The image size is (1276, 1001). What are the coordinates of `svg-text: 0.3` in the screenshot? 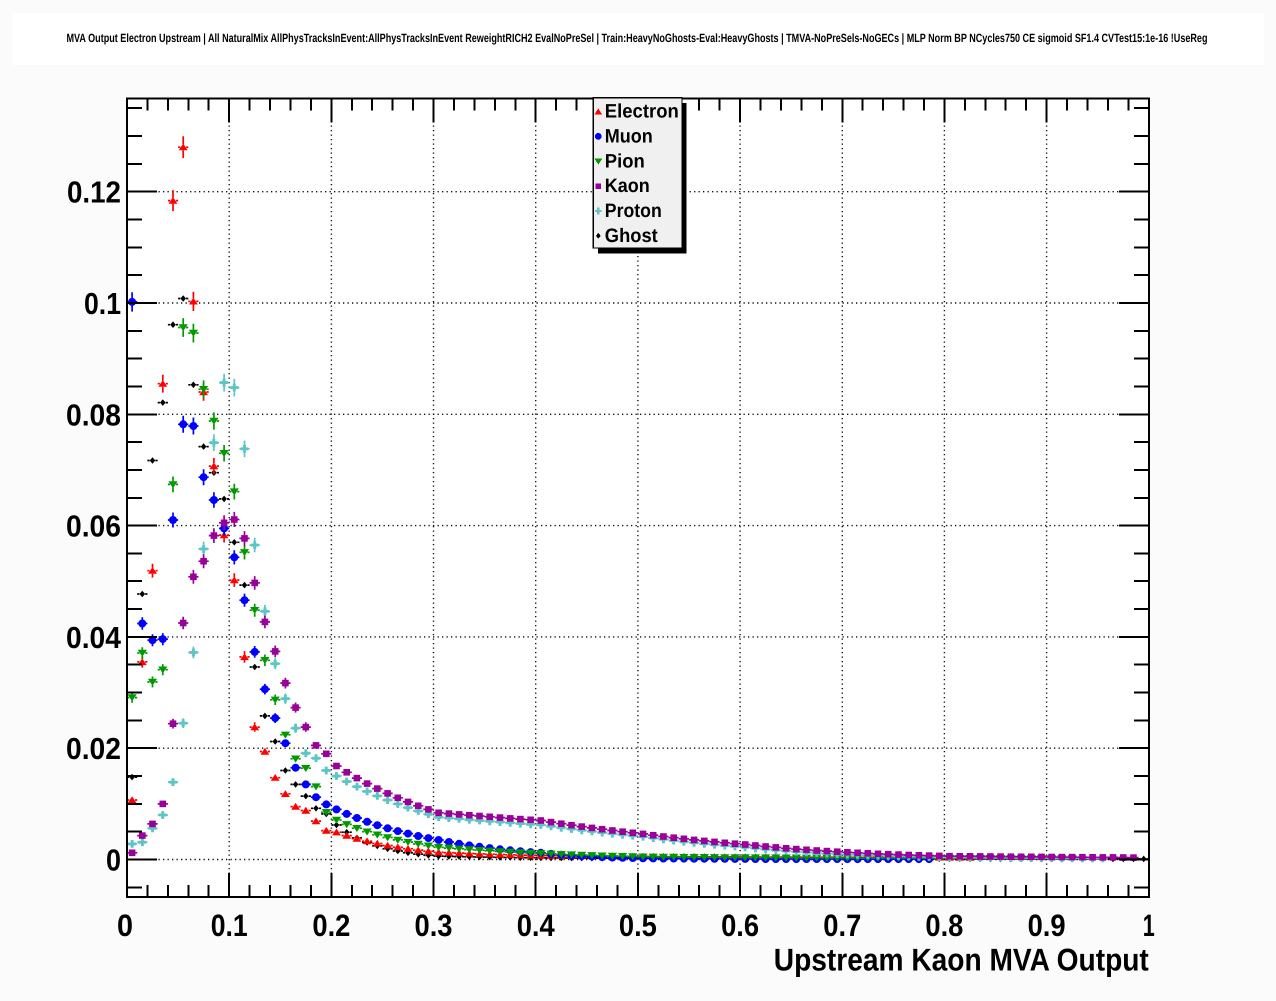 It's located at (434, 925).